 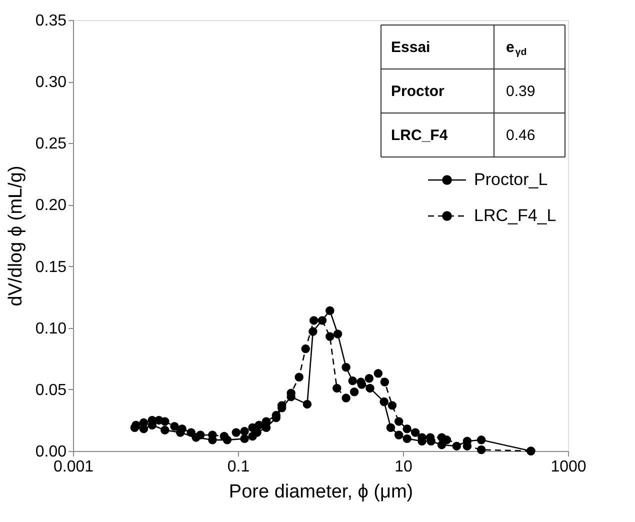 I want to click on y-tick-label: 0.05, so click(x=51, y=390).